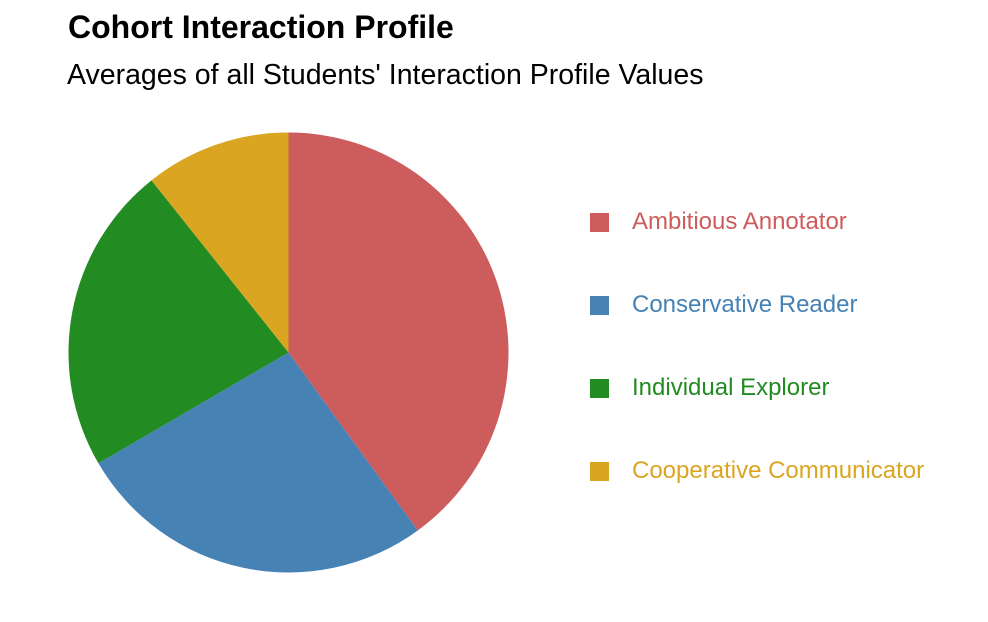  Describe the element at coordinates (261, 27) in the screenshot. I see `chart-title: Cohort Interaction Profile` at that location.